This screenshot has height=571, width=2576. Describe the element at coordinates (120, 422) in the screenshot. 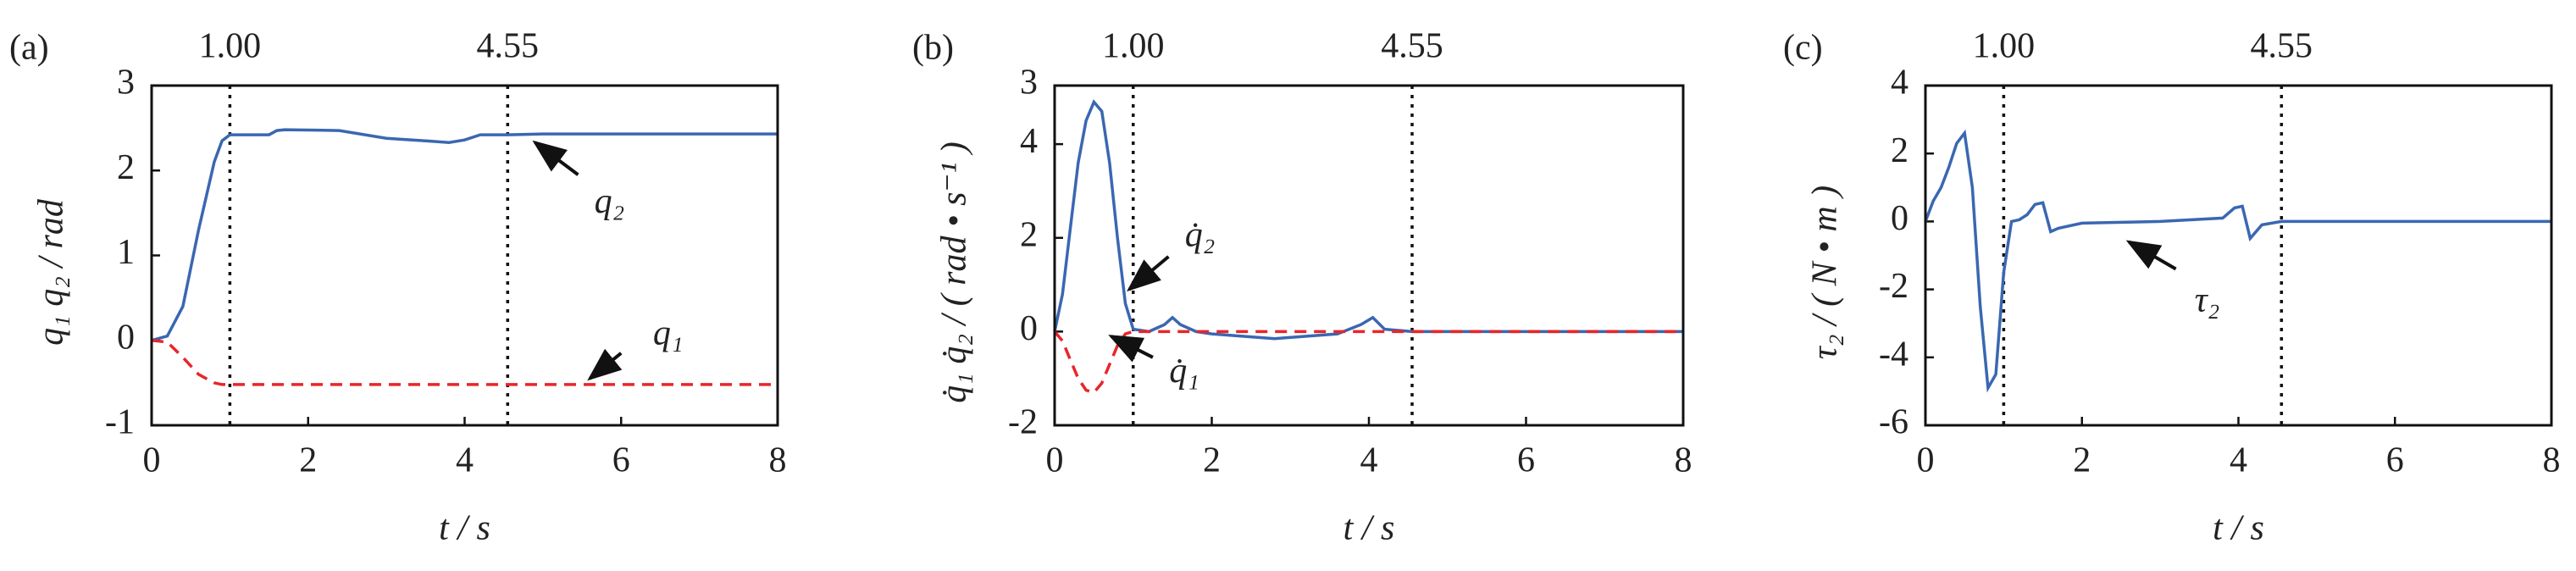

I see `y-tick-label: -1` at that location.